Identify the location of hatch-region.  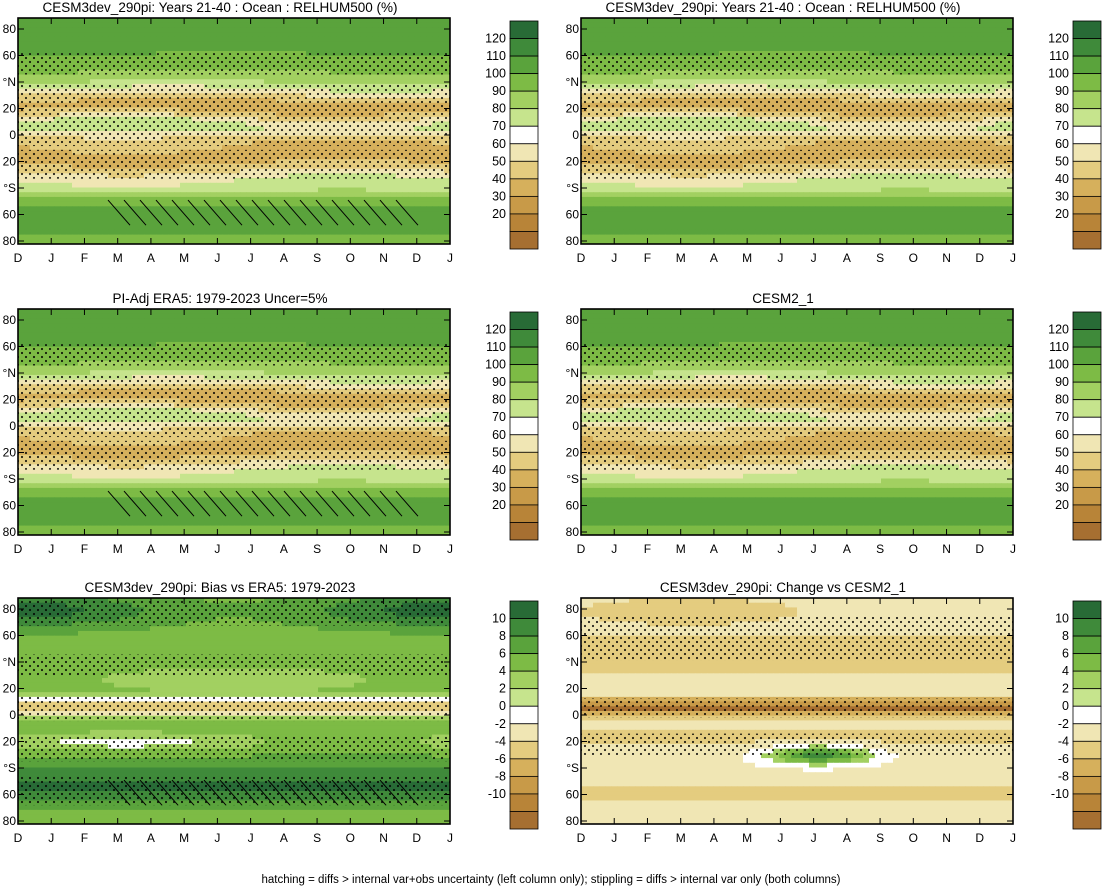
(263, 503).